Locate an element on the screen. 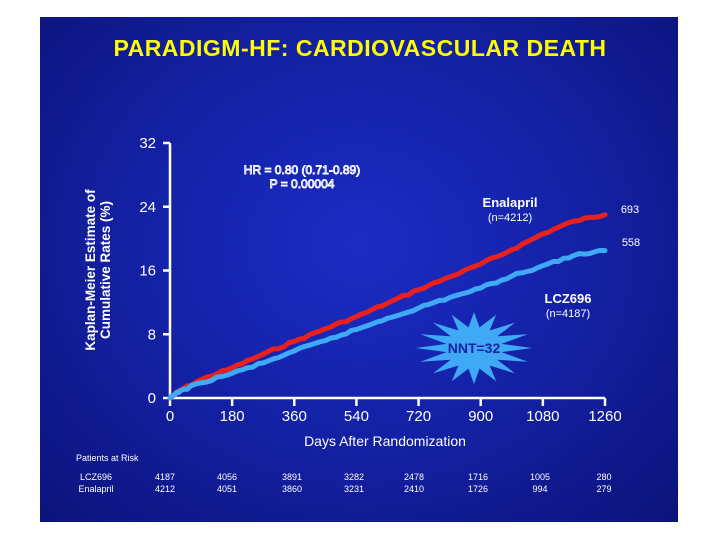 This screenshot has height=540, width=720. risk-cell: 280 is located at coordinates (603, 477).